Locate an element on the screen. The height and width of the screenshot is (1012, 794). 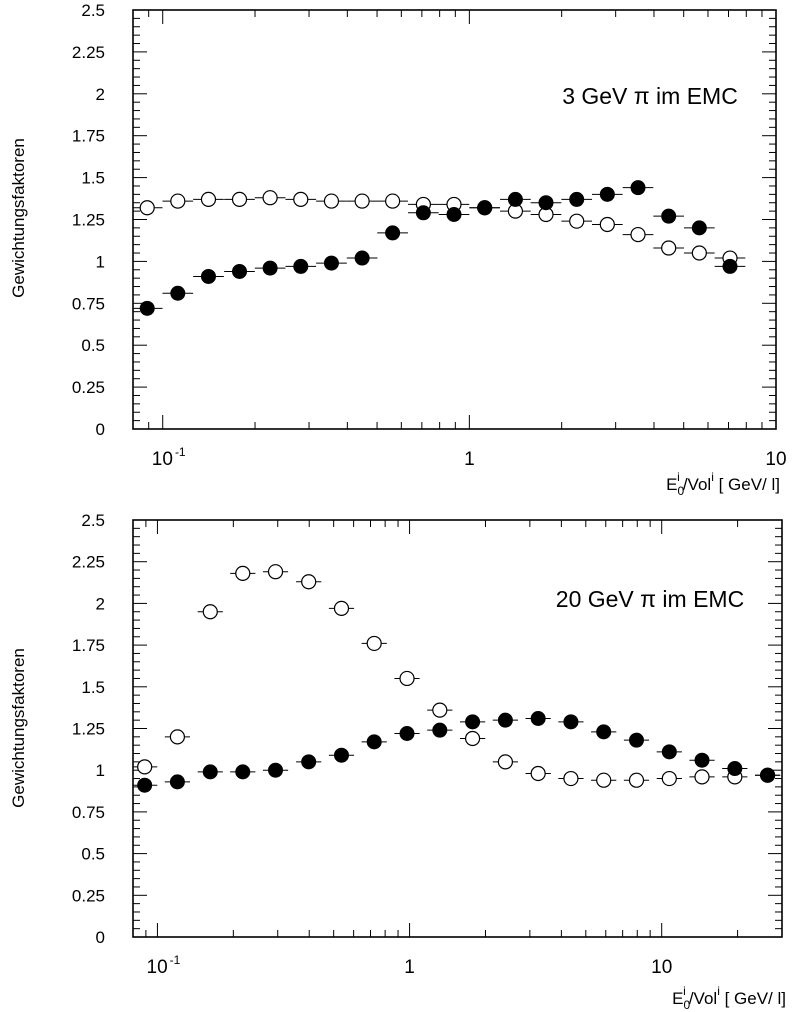
y-tick-label: 1.75 is located at coordinates (88, 645).